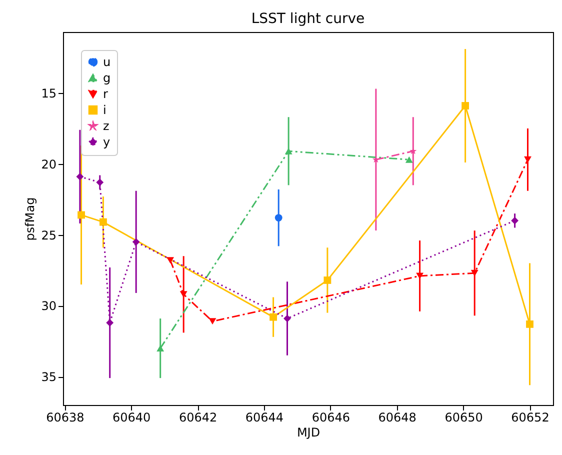  Describe the element at coordinates (331, 417) in the screenshot. I see `x-tick-label: 60646` at that location.